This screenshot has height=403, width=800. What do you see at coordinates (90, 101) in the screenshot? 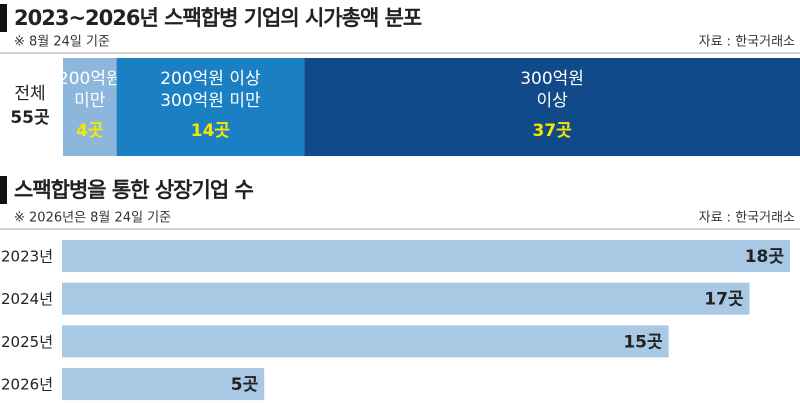
I see `segment-label: 미만` at bounding box center [90, 101].